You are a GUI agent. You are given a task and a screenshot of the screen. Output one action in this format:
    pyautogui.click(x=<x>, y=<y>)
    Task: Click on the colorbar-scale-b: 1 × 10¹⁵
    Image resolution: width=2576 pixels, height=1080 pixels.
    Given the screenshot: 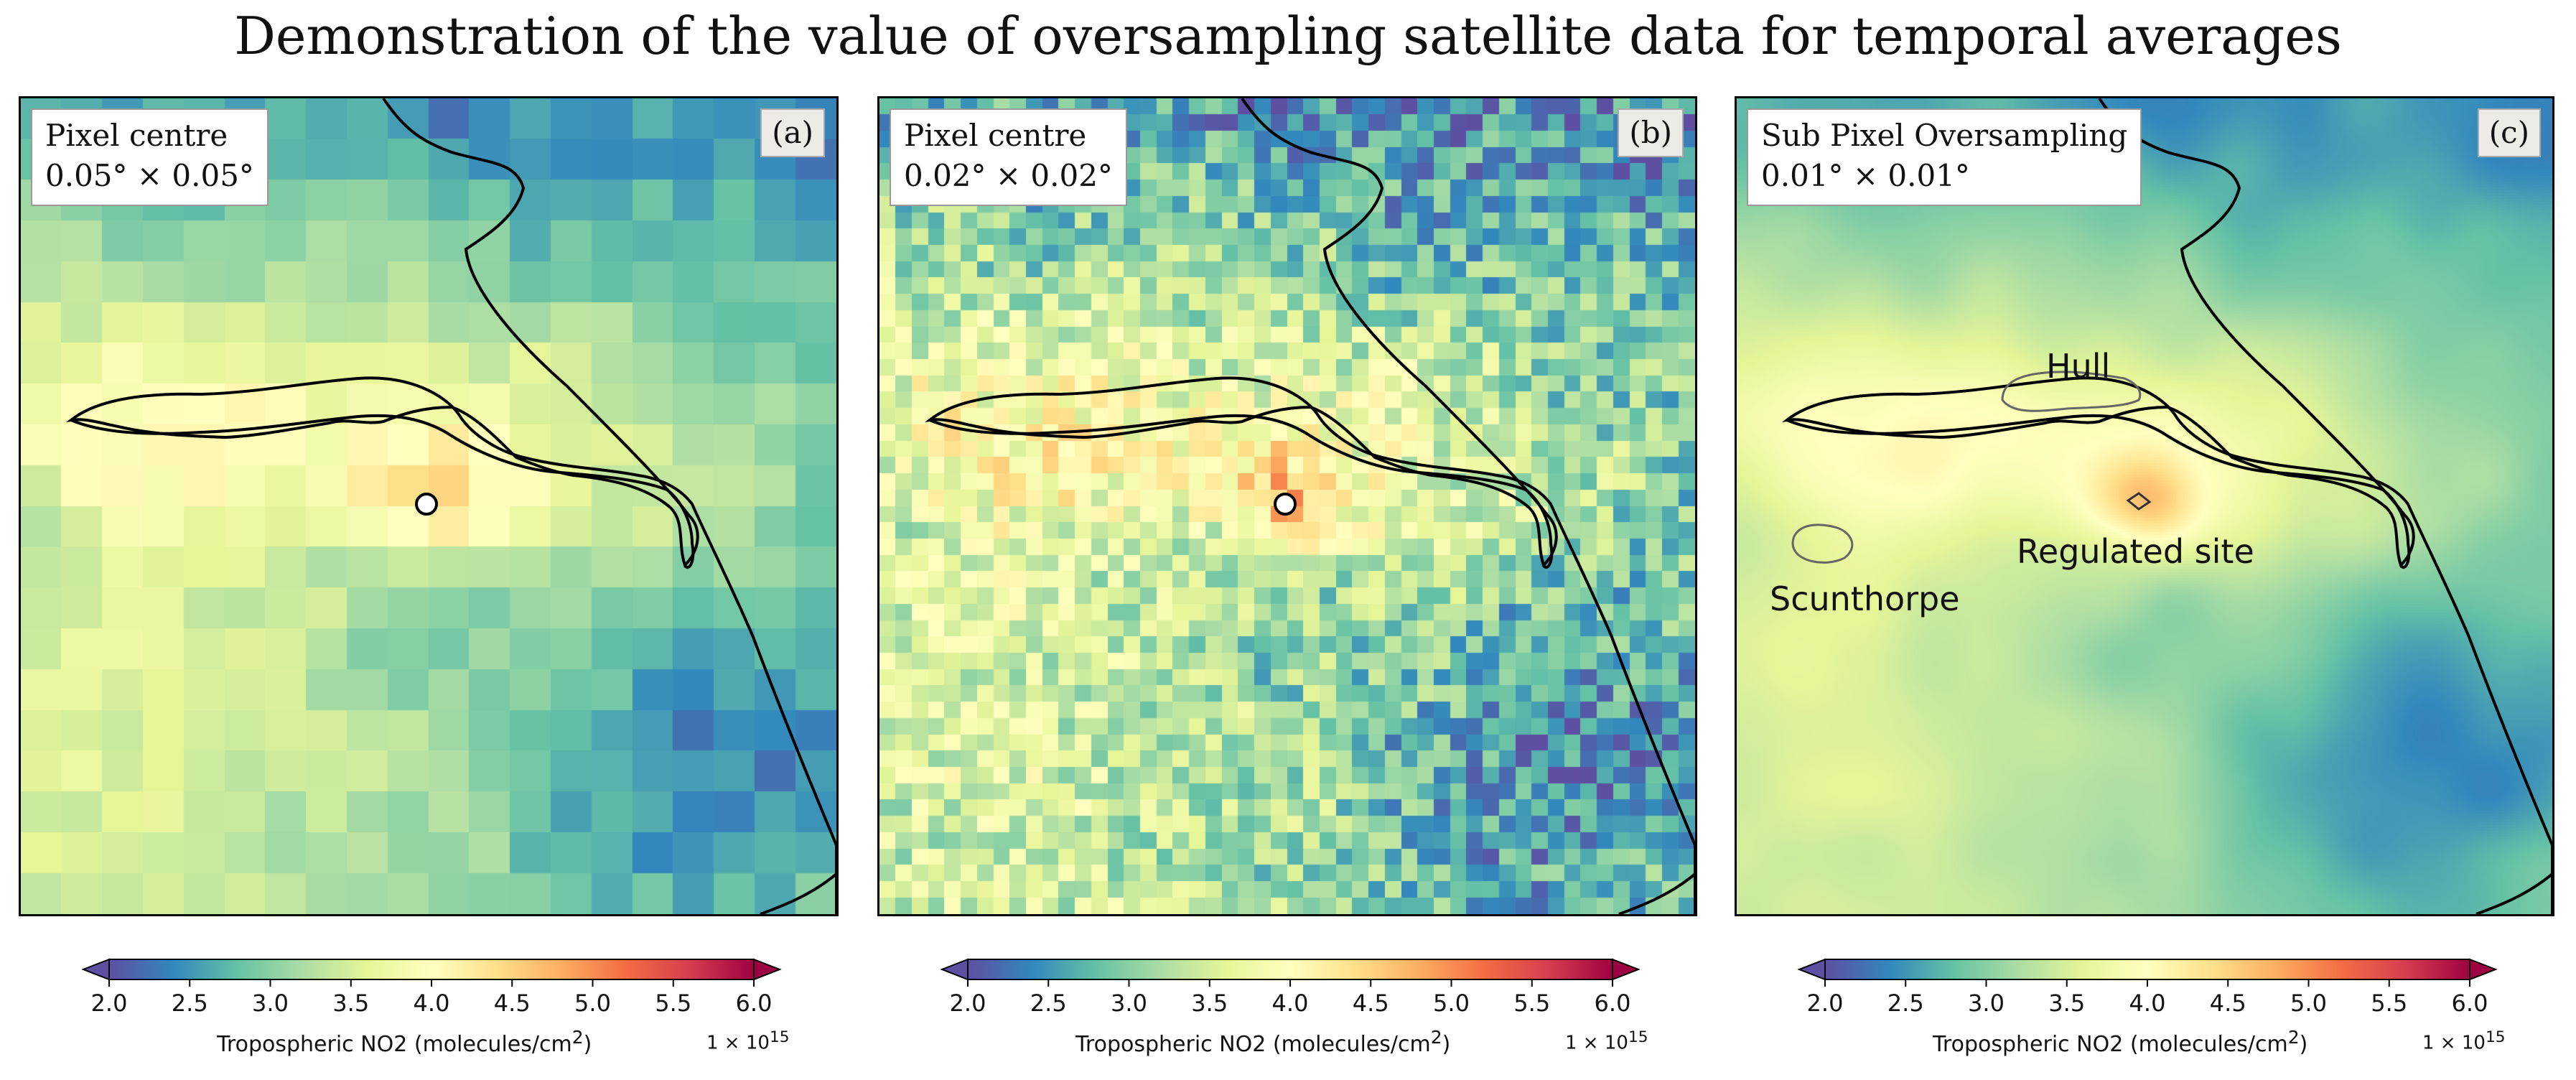 What is the action you would take?
    pyautogui.click(x=1606, y=1041)
    